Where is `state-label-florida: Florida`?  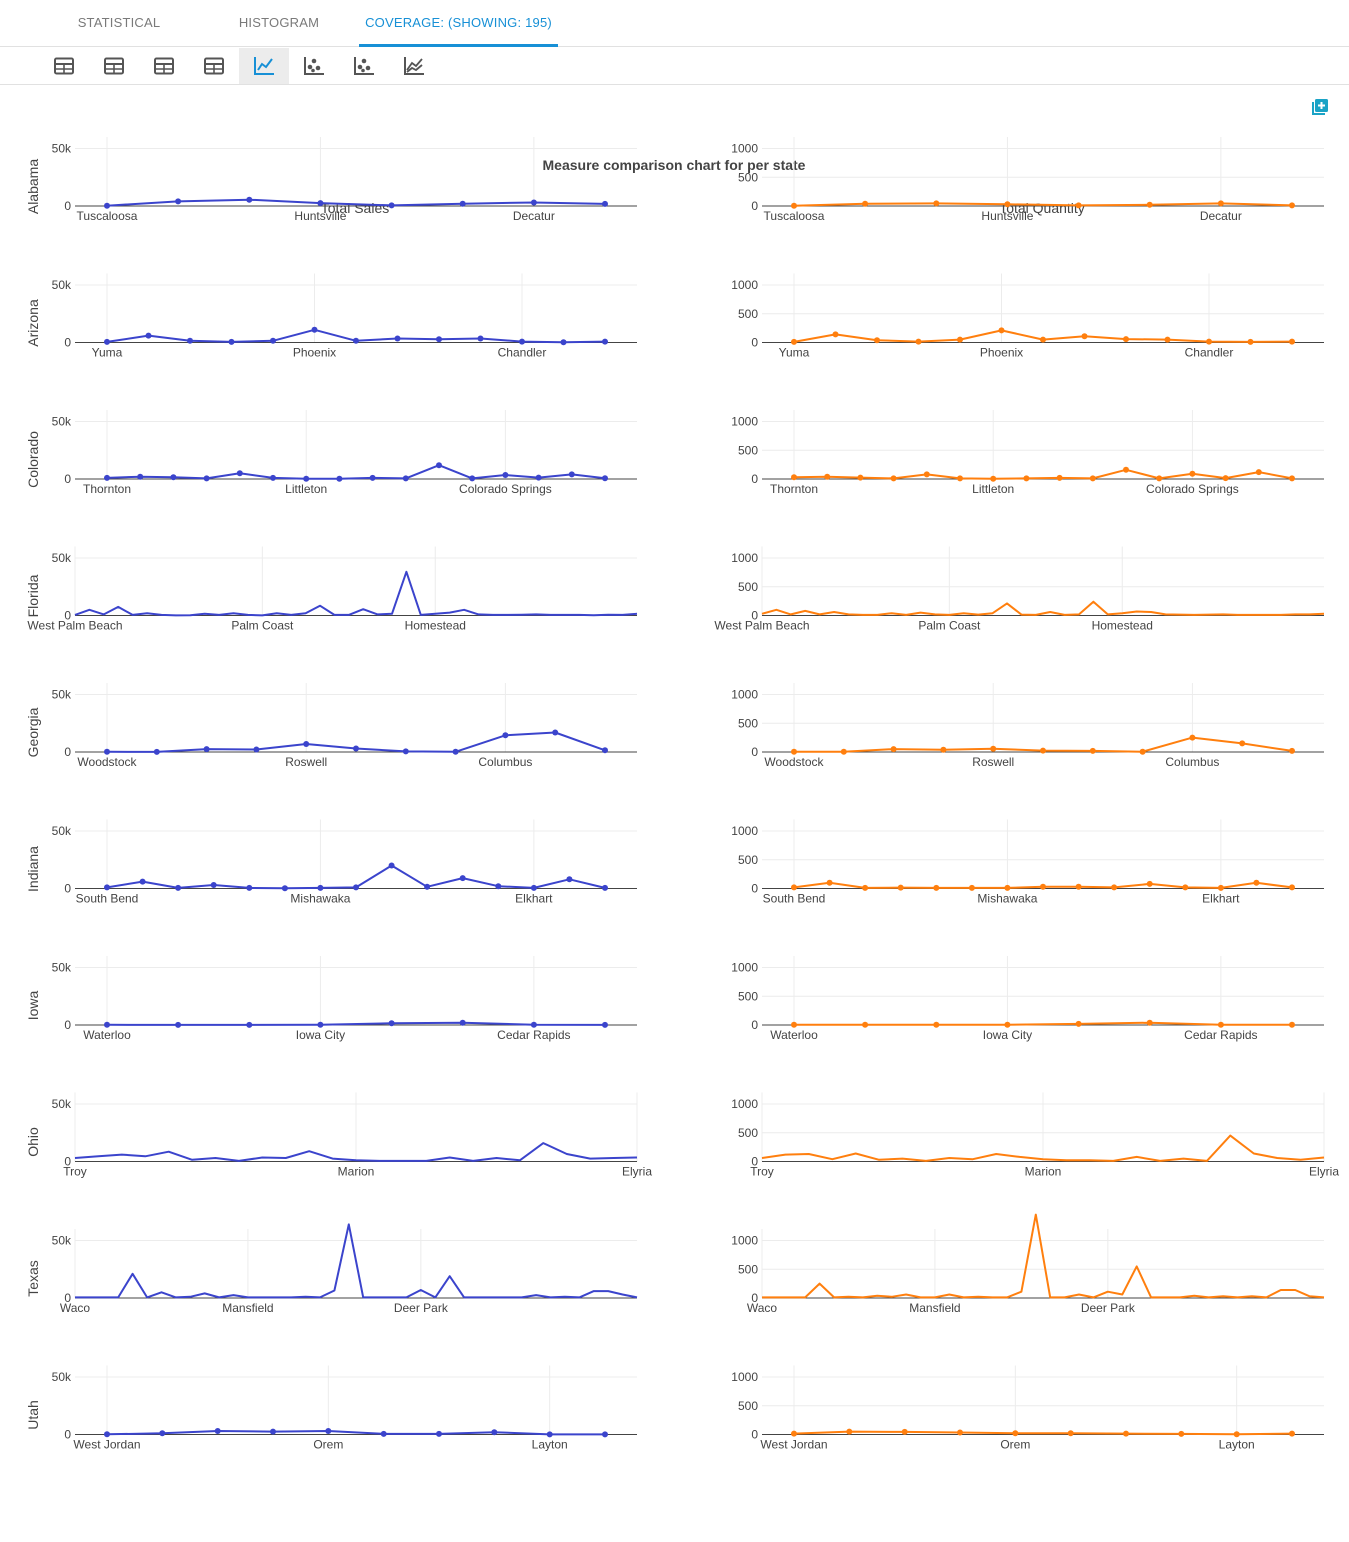 state-label-florida: Florida is located at coordinates (33, 595).